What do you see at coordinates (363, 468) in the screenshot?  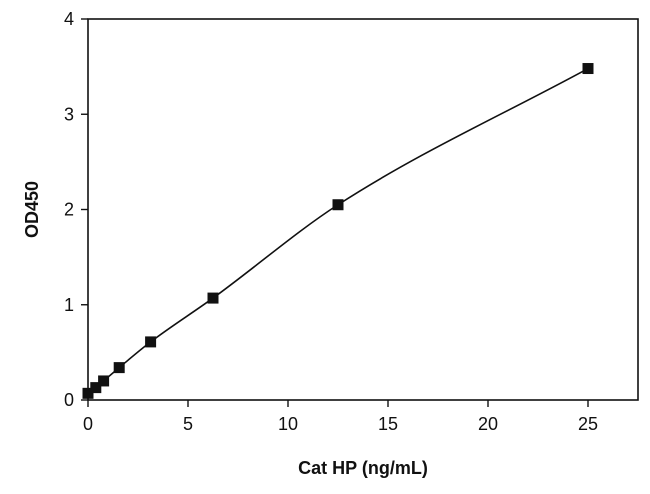 I see `x-axis-title: Cat HP (ng/mL)` at bounding box center [363, 468].